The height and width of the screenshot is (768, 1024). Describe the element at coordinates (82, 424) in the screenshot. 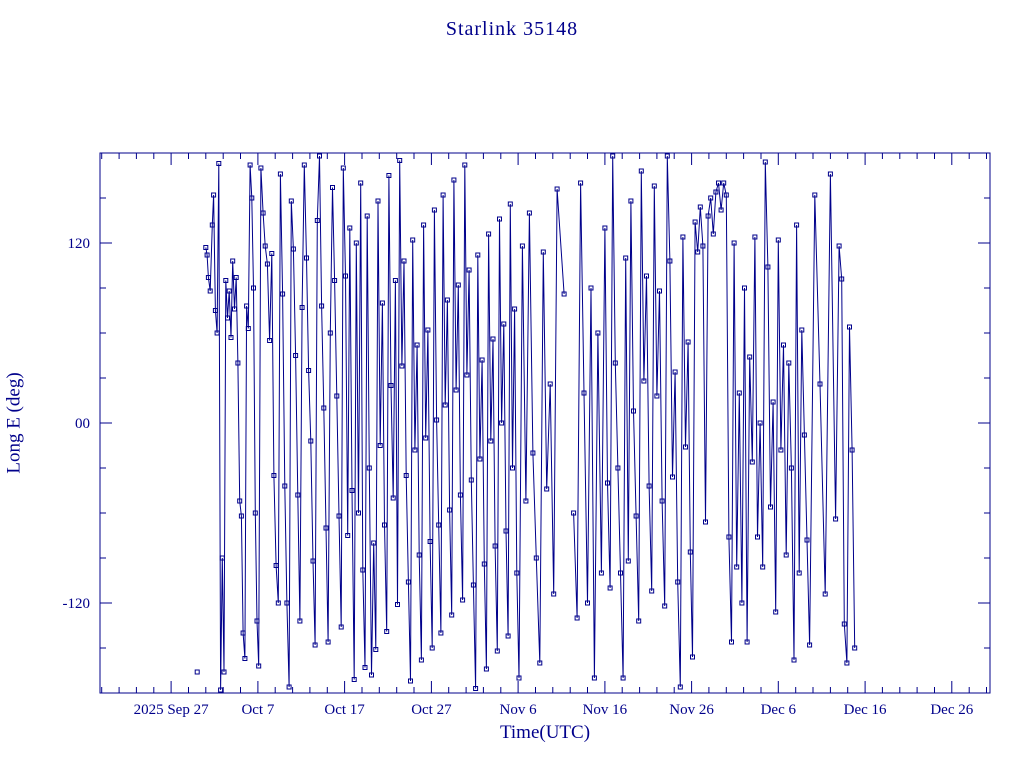

I see `y-tick-label: 00` at that location.